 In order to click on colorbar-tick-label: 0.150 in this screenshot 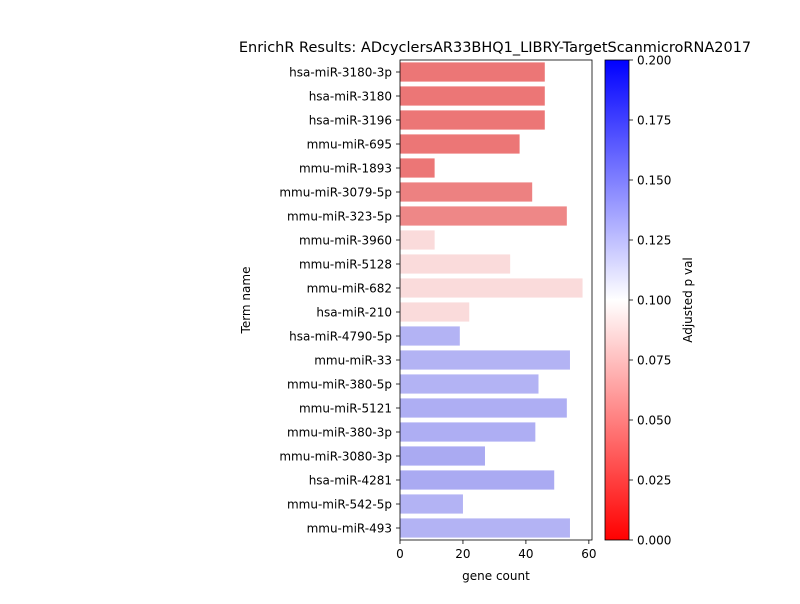, I will do `click(654, 181)`.